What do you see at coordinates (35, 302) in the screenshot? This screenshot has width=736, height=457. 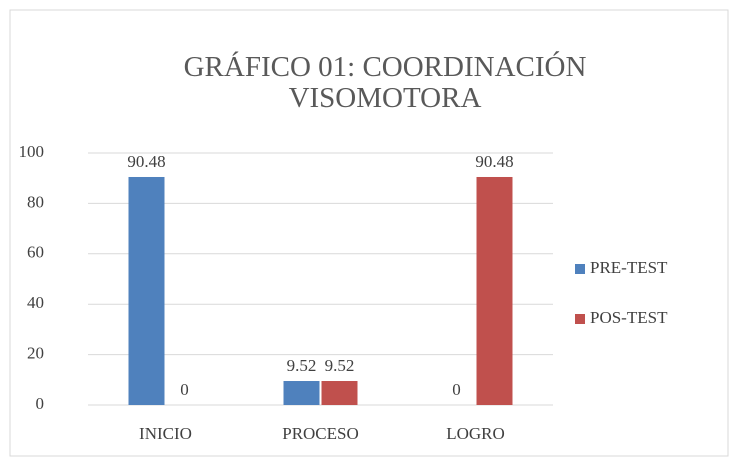 I see `y-tick-label: 40` at bounding box center [35, 302].